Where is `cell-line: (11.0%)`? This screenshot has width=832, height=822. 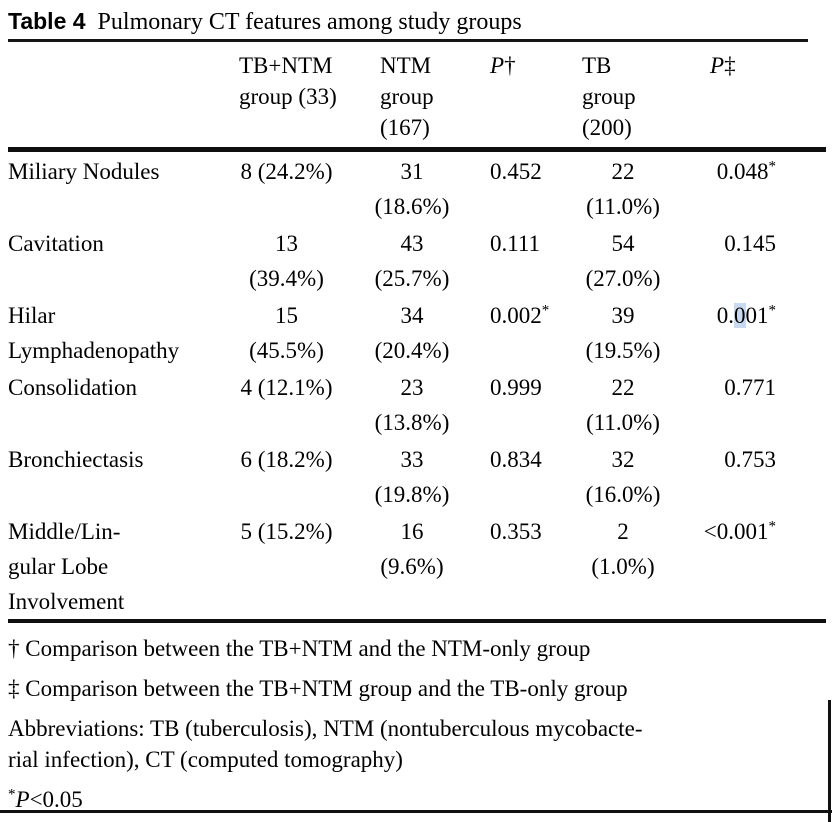
cell-line: (11.0%) is located at coordinates (623, 422).